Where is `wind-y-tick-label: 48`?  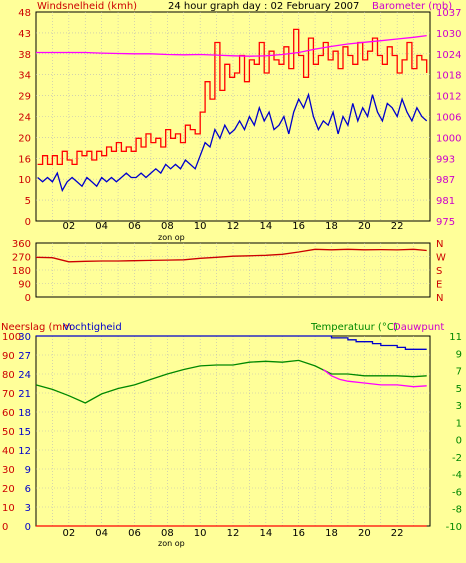 wind-y-tick-label: 48 is located at coordinates (24, 13).